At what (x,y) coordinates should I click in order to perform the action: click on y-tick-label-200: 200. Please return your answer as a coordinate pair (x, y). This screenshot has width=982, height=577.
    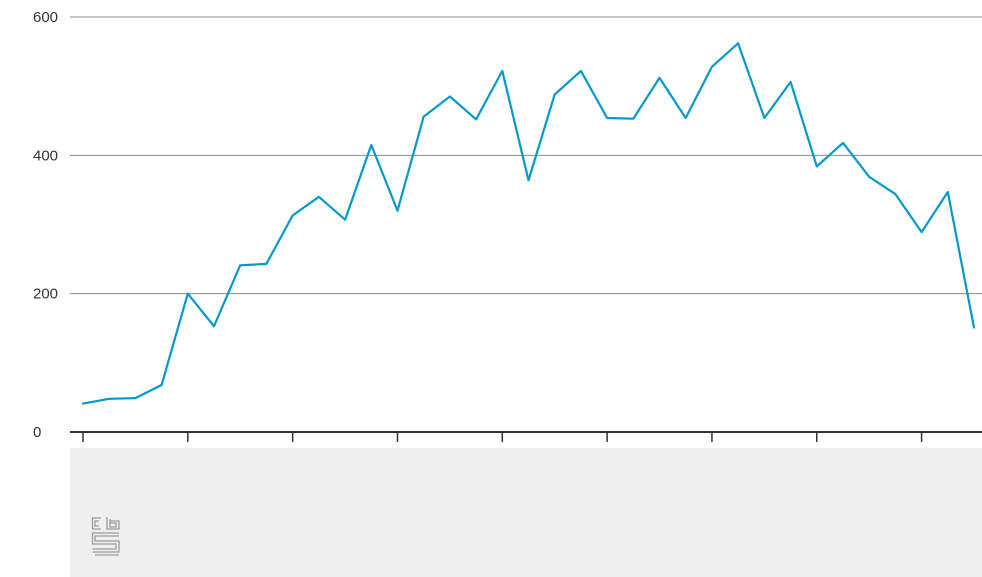
    Looking at the image, I should click on (45, 294).